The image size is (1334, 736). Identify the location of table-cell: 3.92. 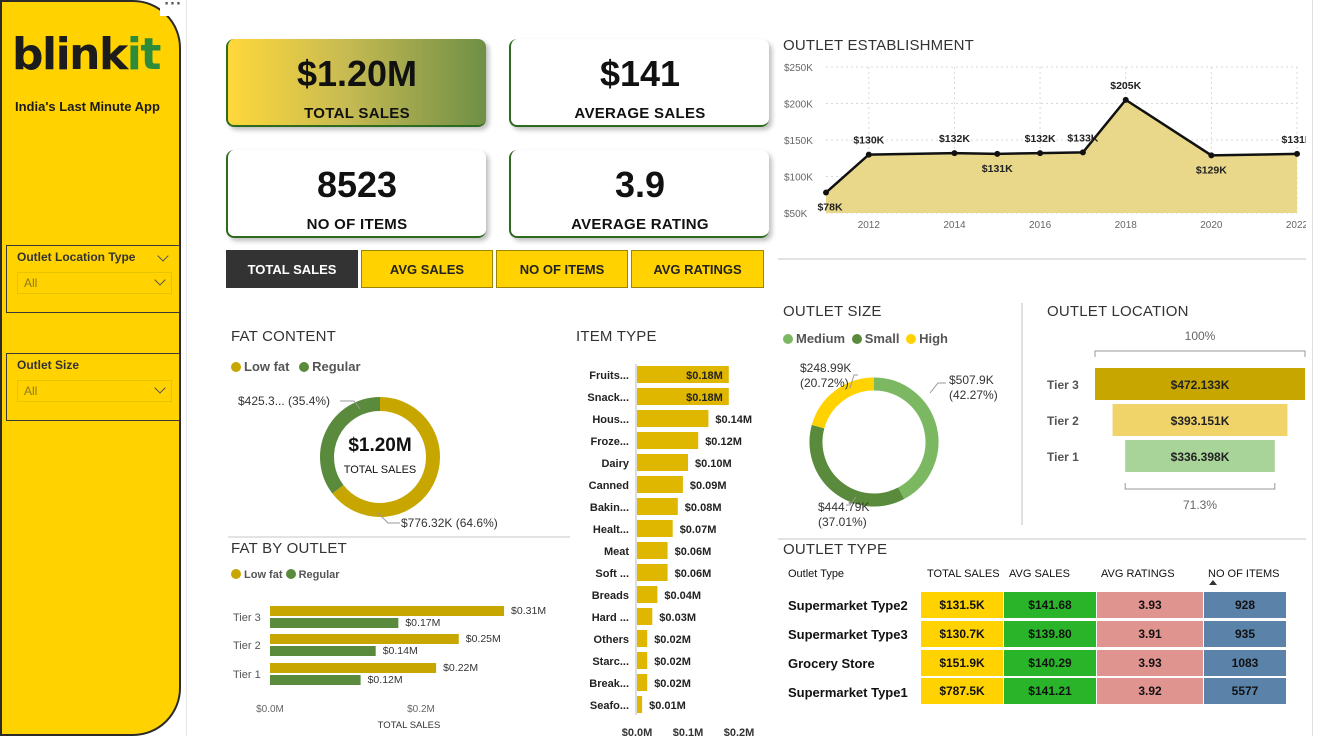
(1150, 691).